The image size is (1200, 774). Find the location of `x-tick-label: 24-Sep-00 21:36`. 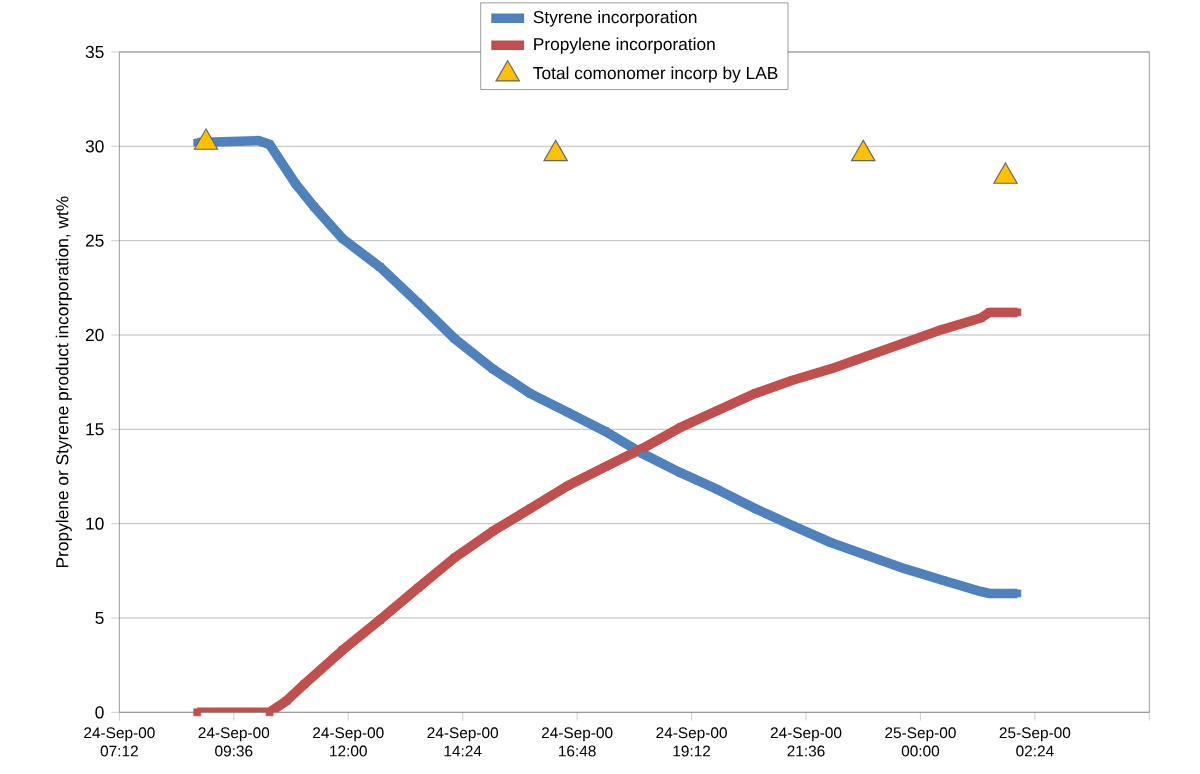

x-tick-label: 24-Sep-00 21:36 is located at coordinates (806, 742).